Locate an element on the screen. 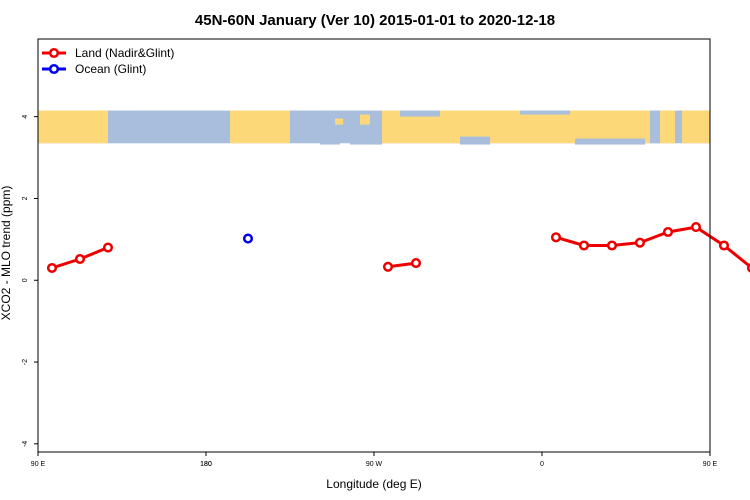  legend-entry-ocean: Ocean (Glint) is located at coordinates (94, 69).